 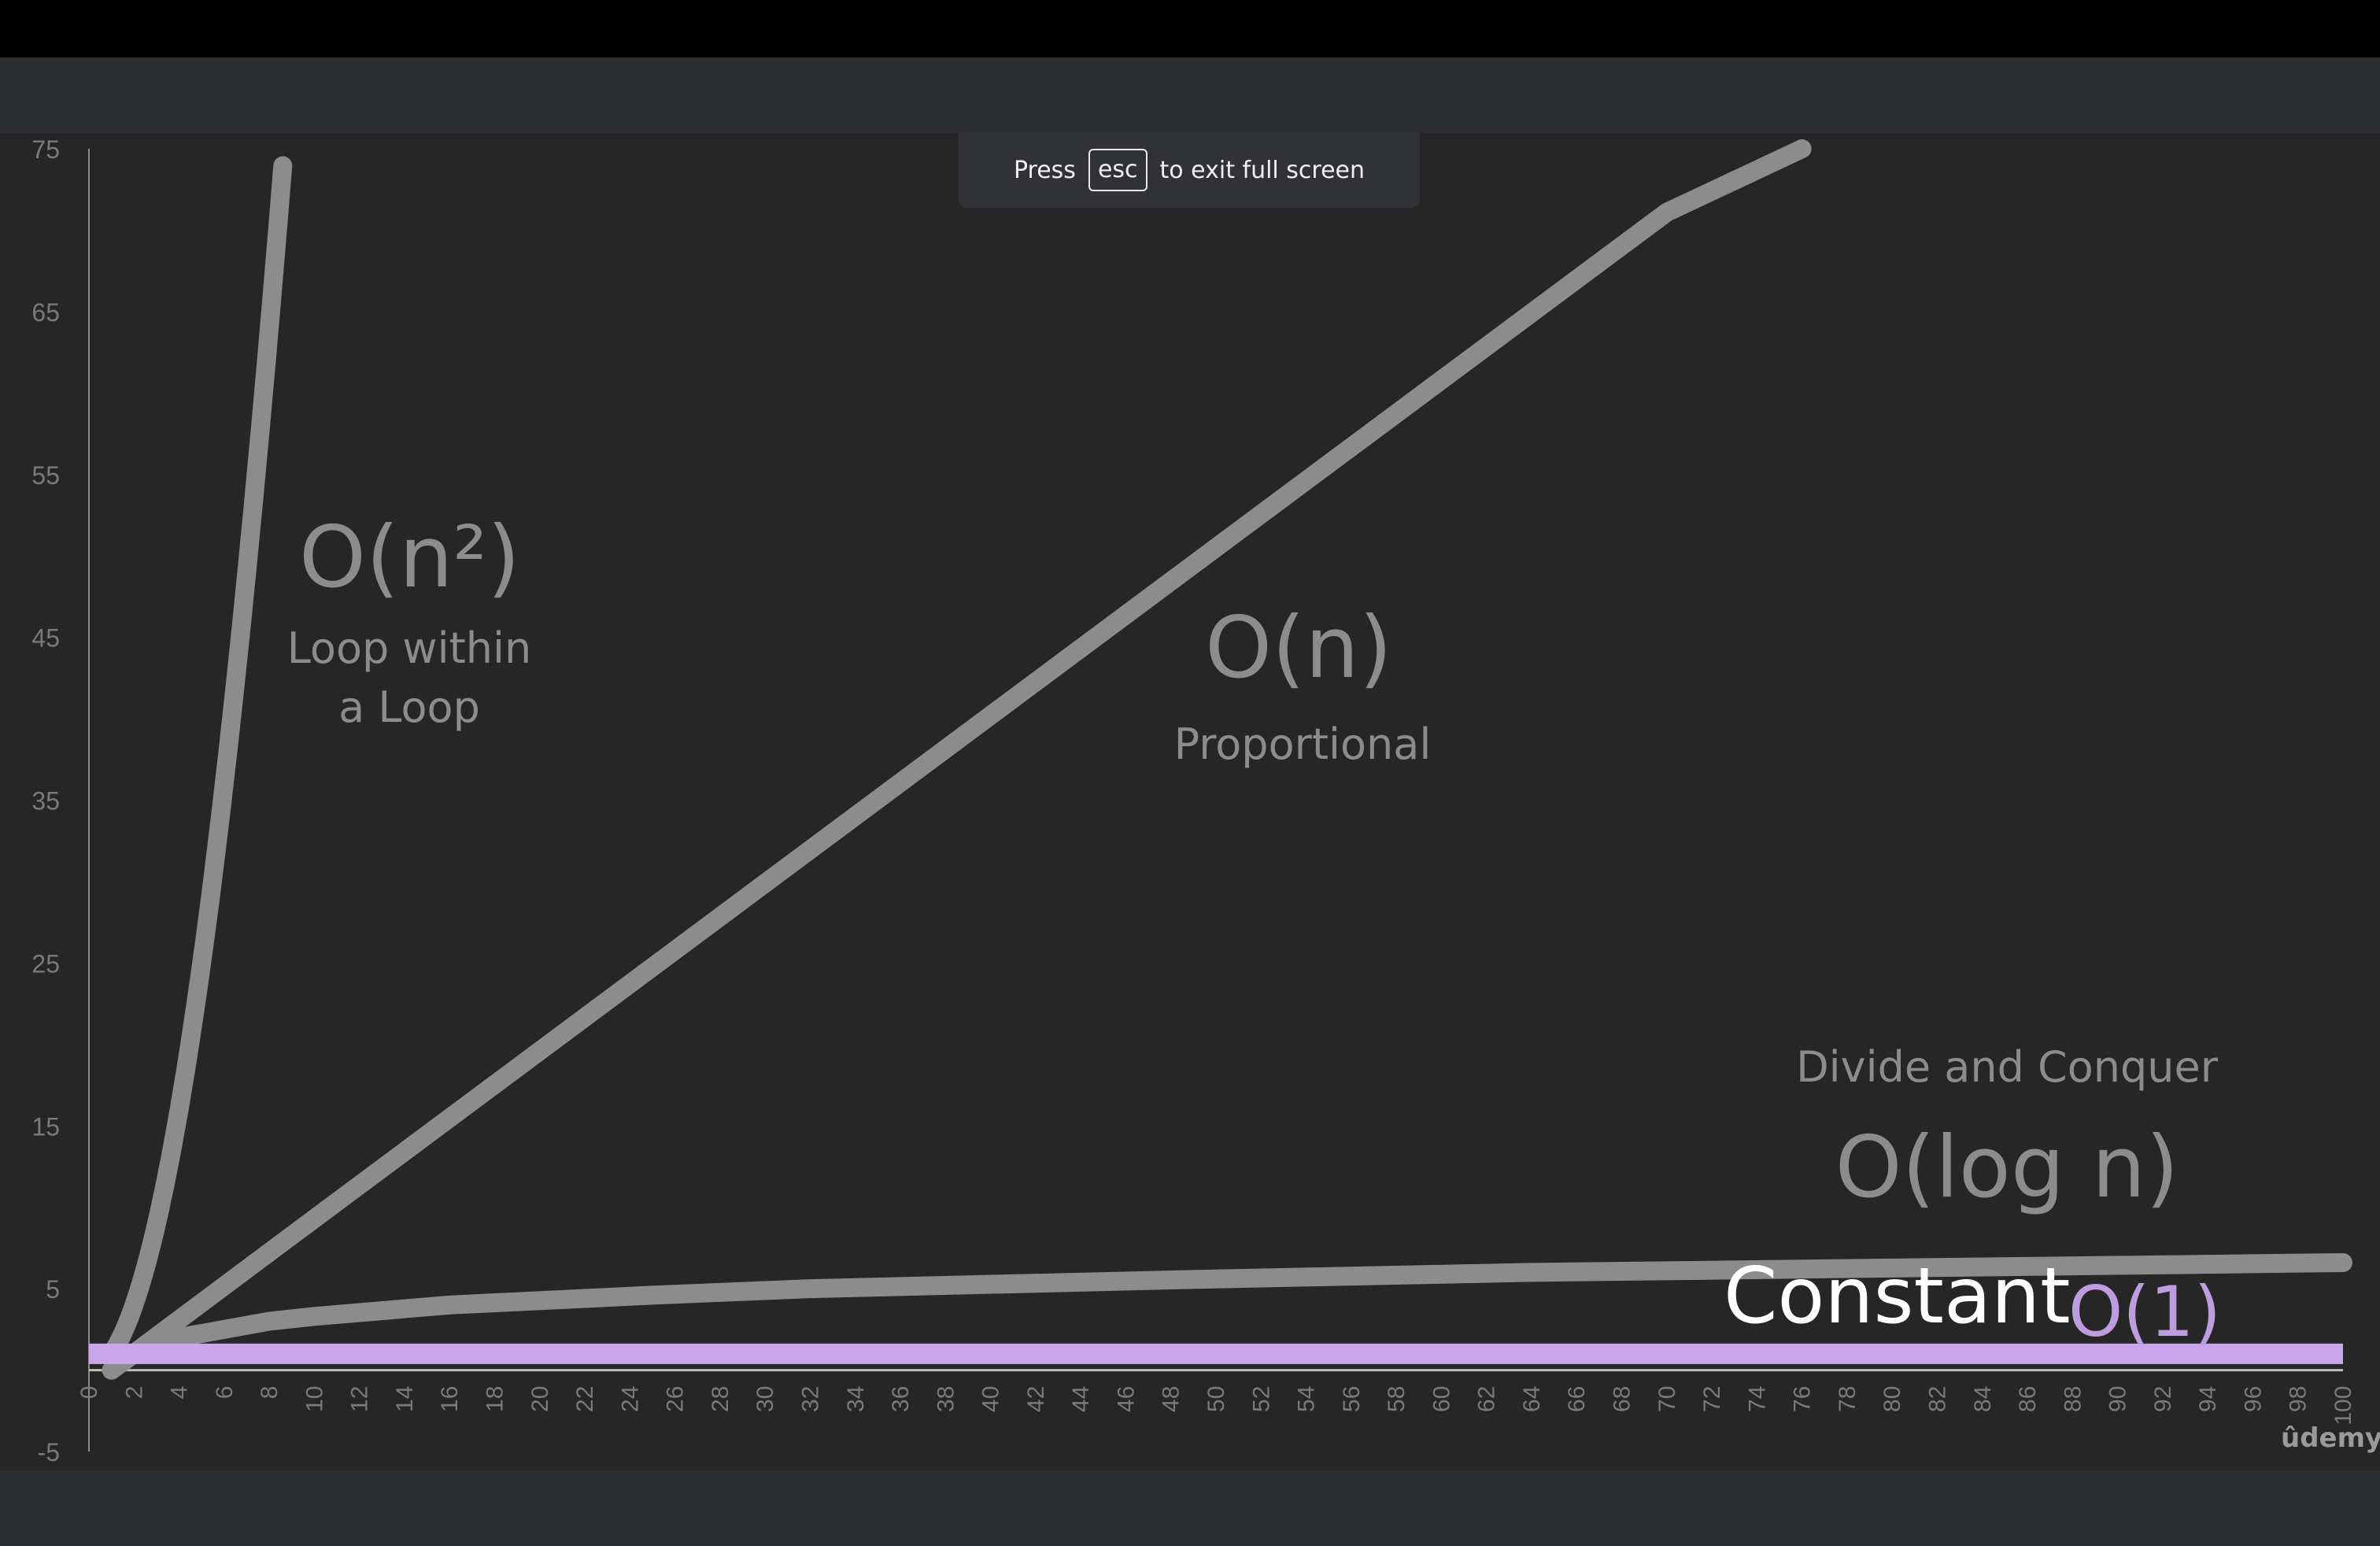 I want to click on y-tick-label: 75, so click(x=45, y=150).